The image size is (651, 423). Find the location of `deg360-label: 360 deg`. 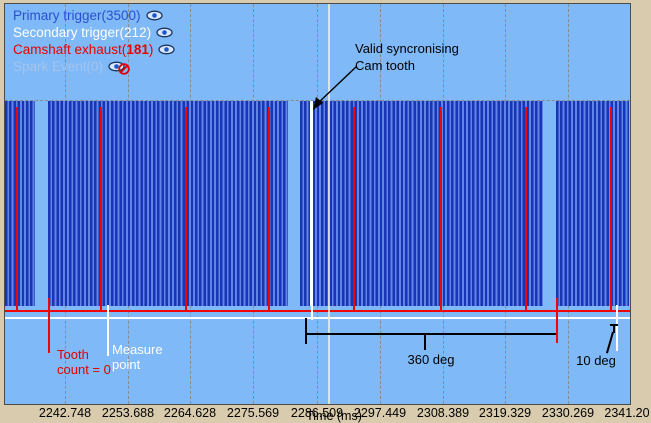

deg360-label: 360 deg is located at coordinates (431, 359).